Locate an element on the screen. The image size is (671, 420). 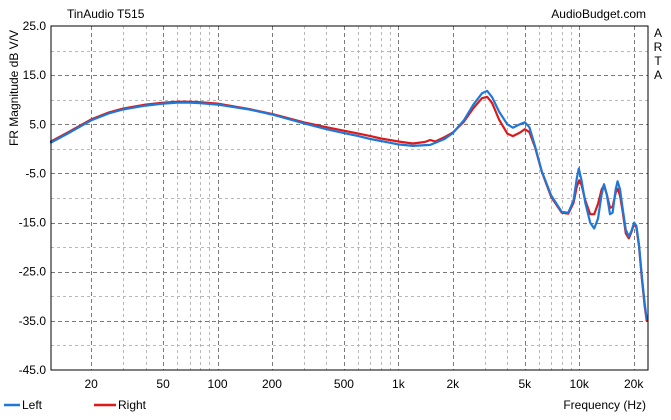
y-tick-label: 15.0 is located at coordinates (35, 75).